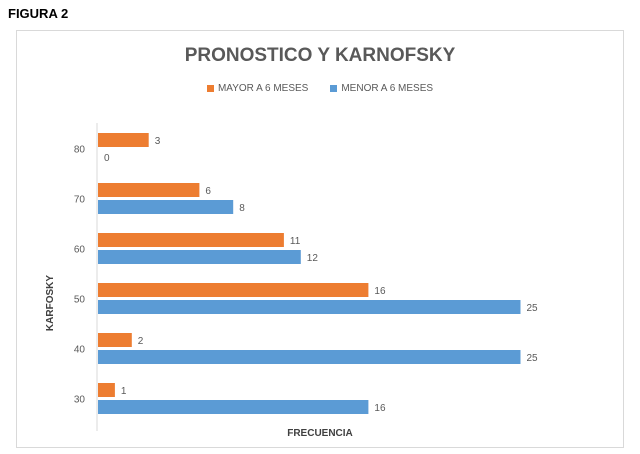  Describe the element at coordinates (141, 341) in the screenshot. I see `data-label: 2` at that location.